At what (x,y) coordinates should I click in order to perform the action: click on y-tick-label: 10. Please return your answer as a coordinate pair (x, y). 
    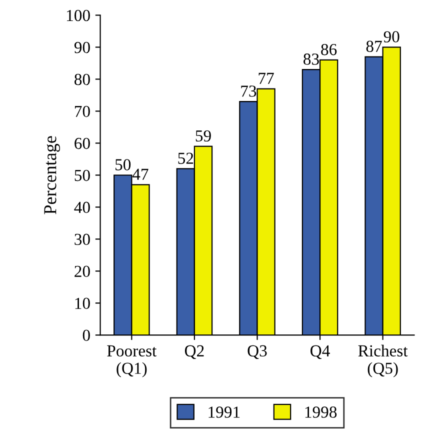
    Looking at the image, I should click on (82, 304).